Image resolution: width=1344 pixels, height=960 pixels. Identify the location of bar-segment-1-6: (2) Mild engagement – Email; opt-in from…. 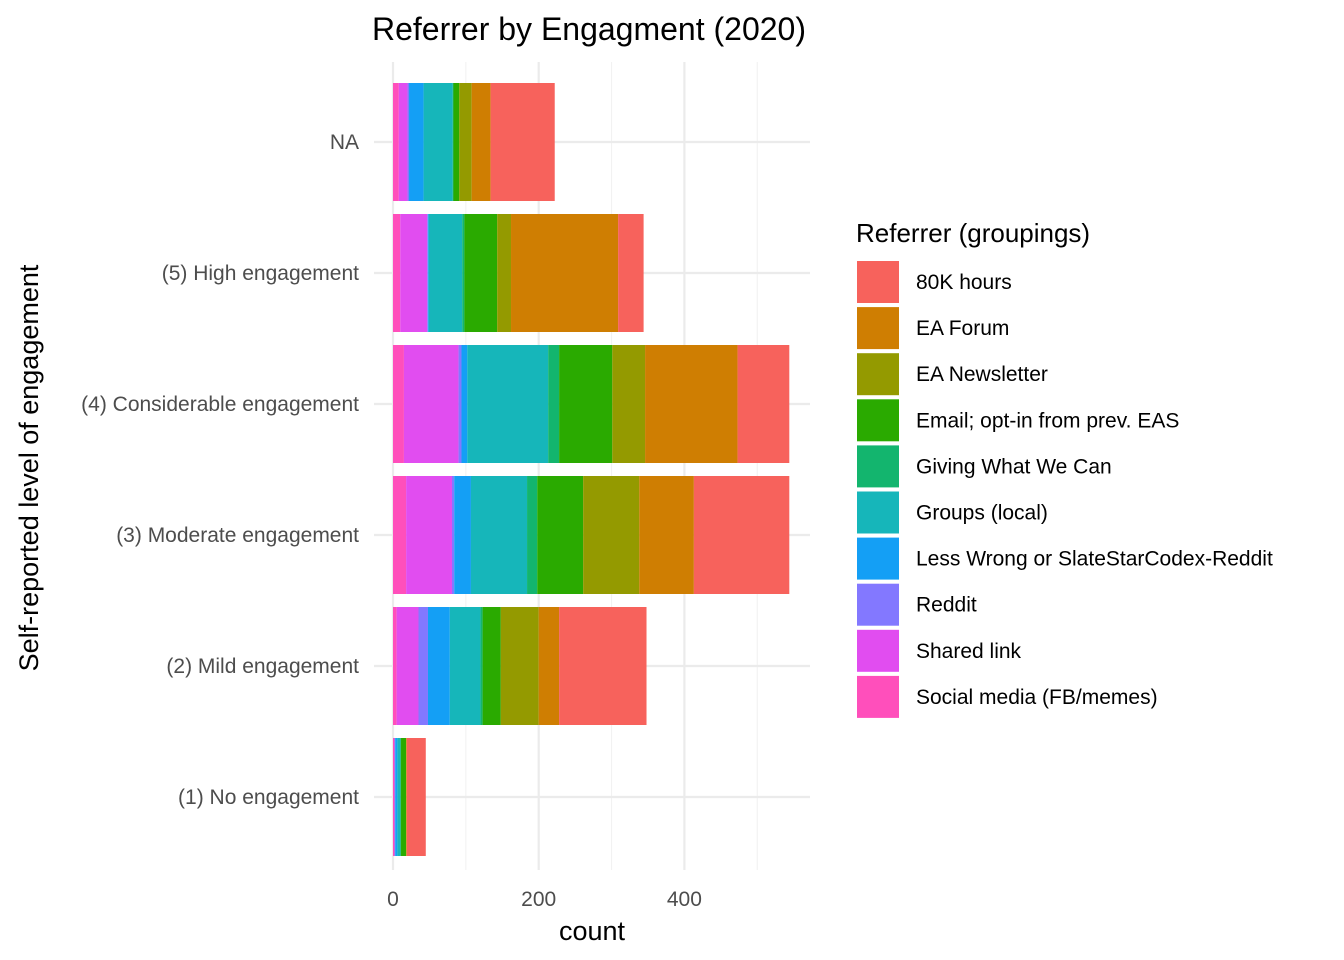
(491, 666).